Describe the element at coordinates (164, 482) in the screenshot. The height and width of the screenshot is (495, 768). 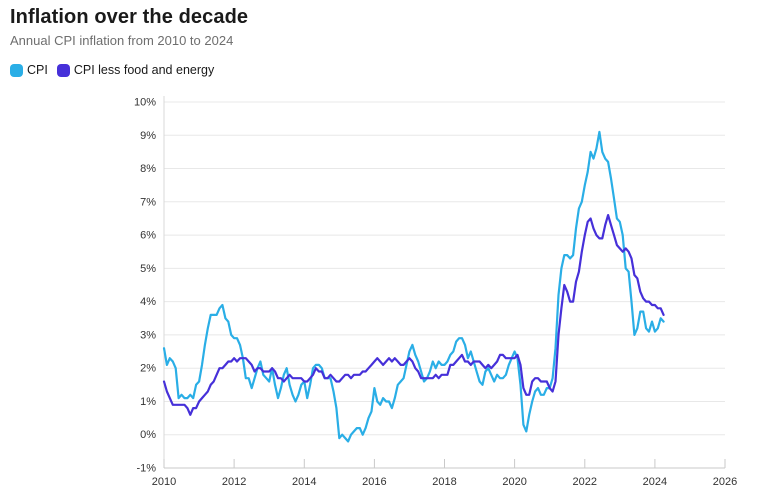
I see `svg-text: 2010` at that location.